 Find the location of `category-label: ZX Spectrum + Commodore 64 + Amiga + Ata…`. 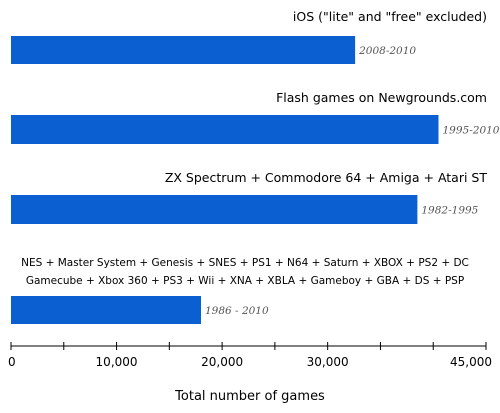

category-label: ZX Spectrum + Commodore 64 + Amiga + Ata… is located at coordinates (326, 177).